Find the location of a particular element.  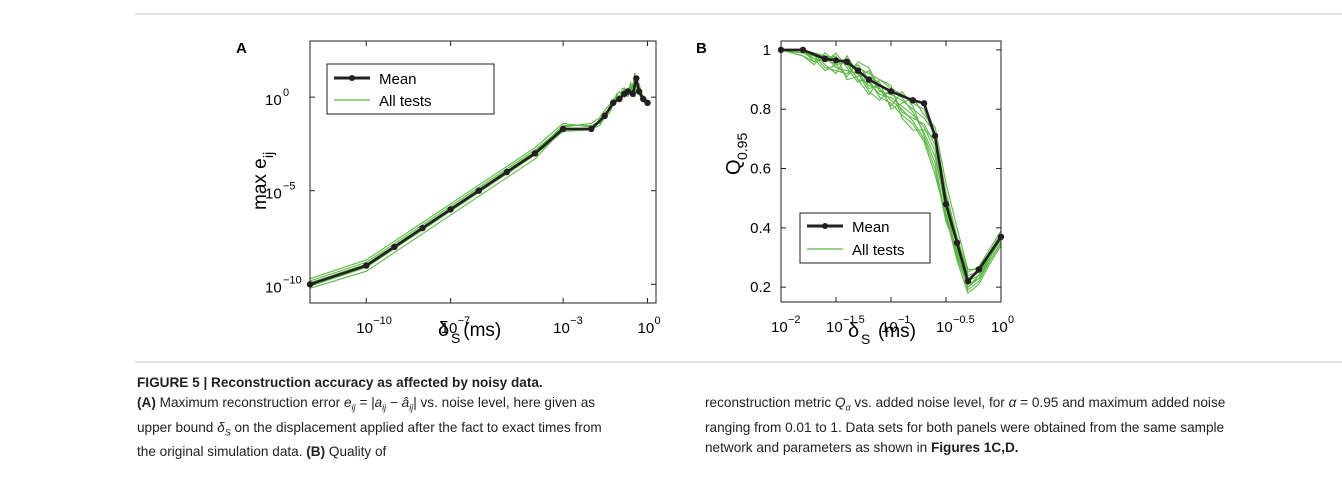

panel-b-xlabel-sym: δ is located at coordinates (853, 331).